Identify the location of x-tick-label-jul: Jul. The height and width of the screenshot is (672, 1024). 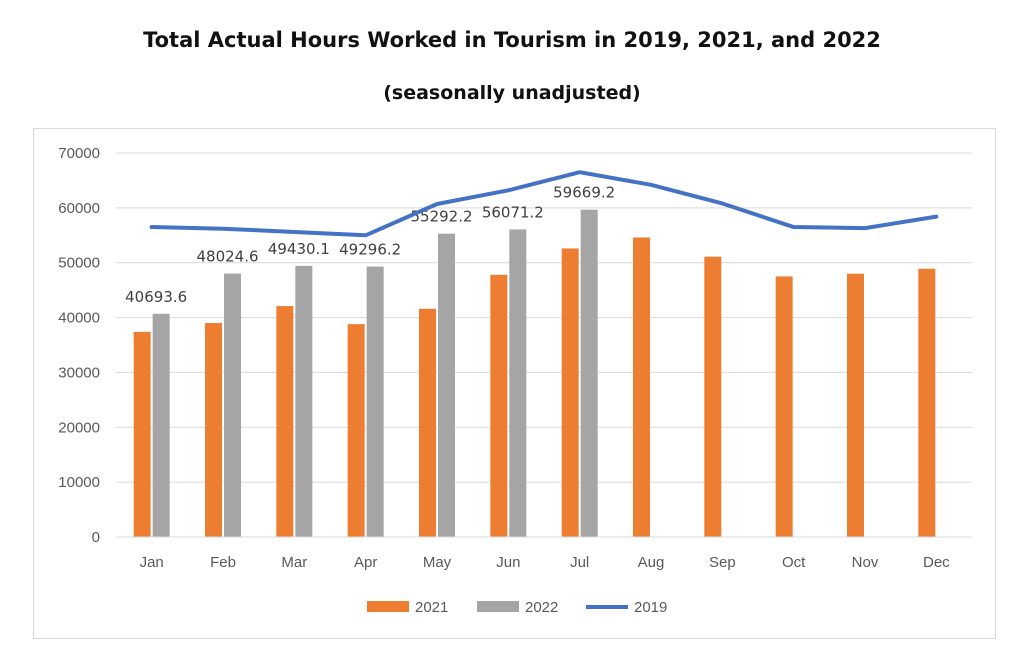
(579, 562).